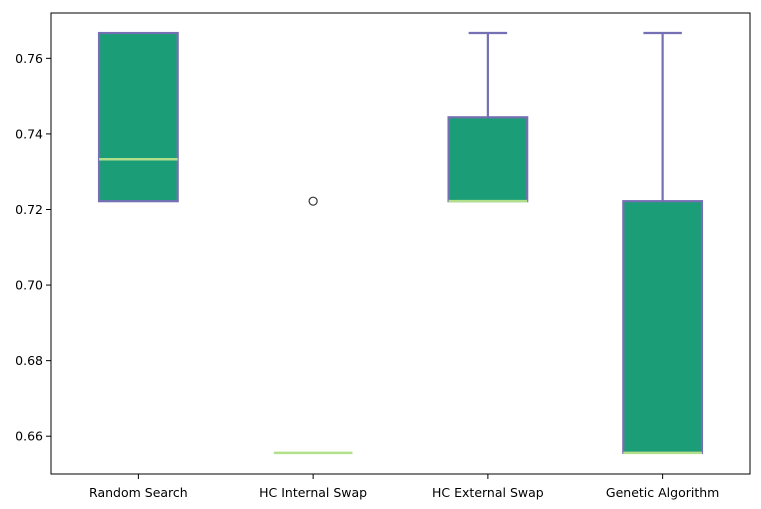  I want to click on y-axis: 0.66 0.68 0.70 0.72 0.74 0.76, so click(33, 247).